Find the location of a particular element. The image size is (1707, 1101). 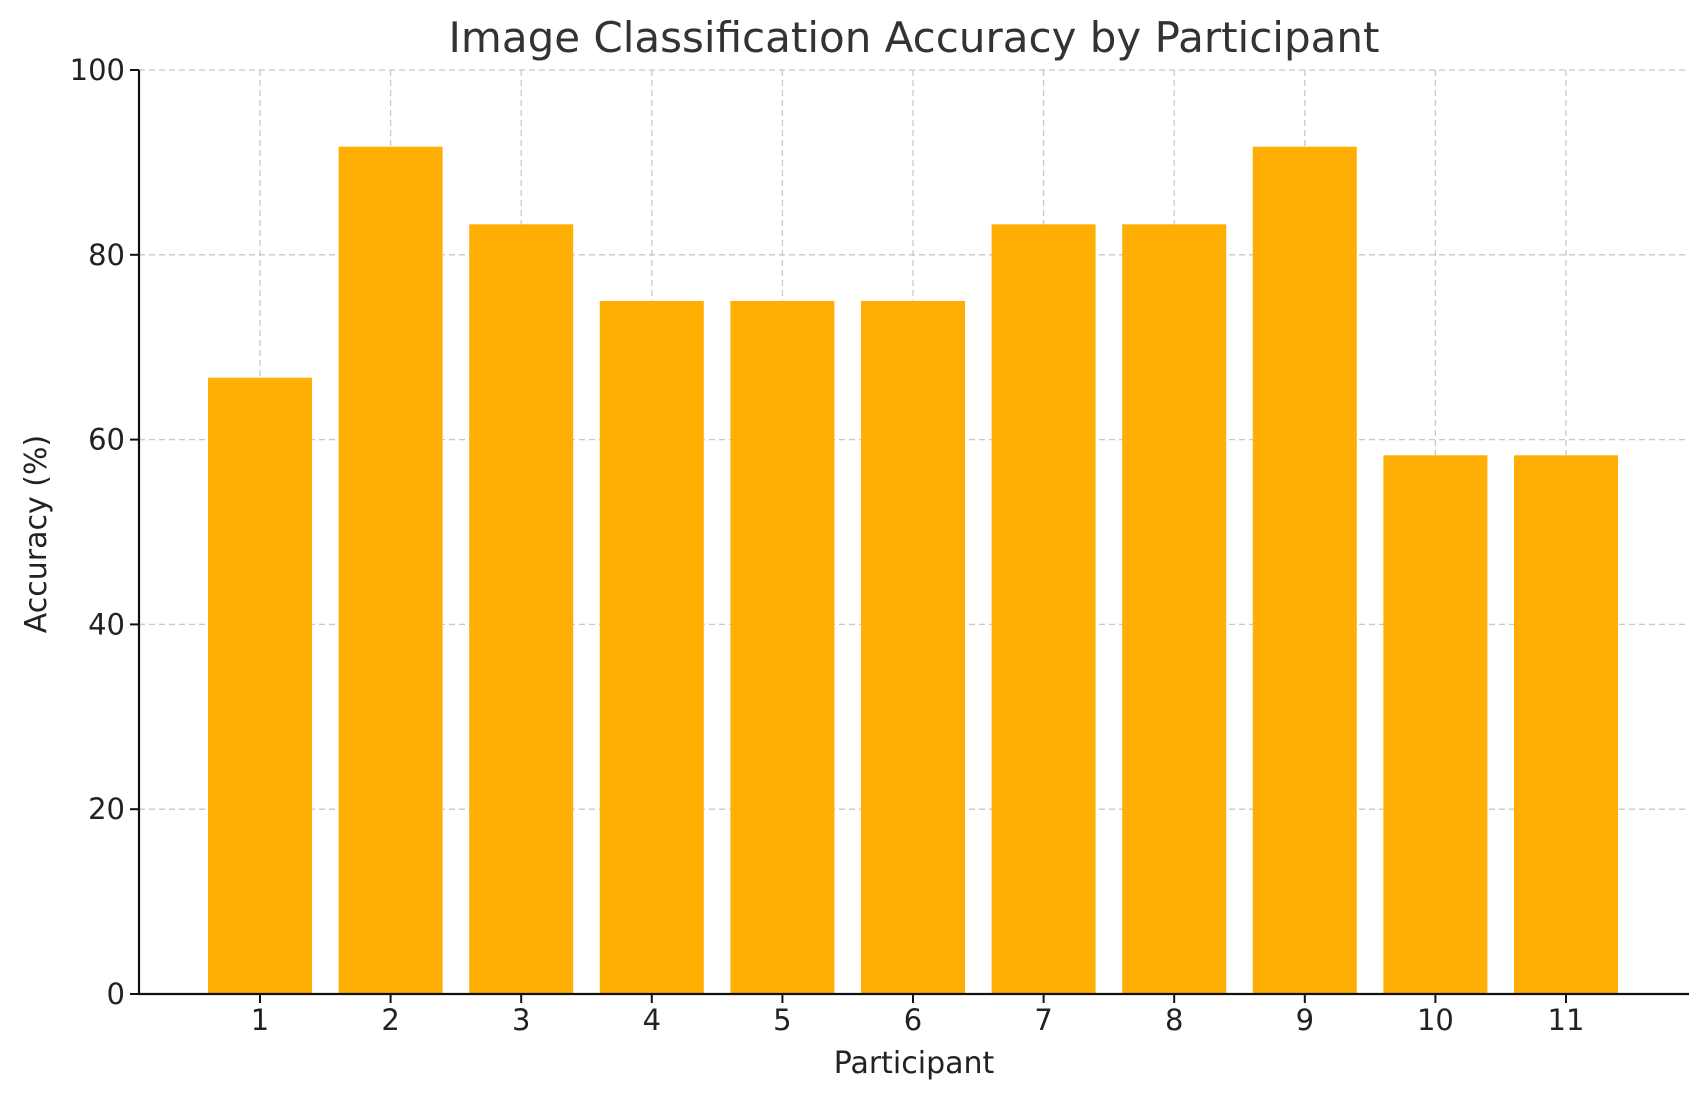

x-tick-label: 11 is located at coordinates (1566, 1020).